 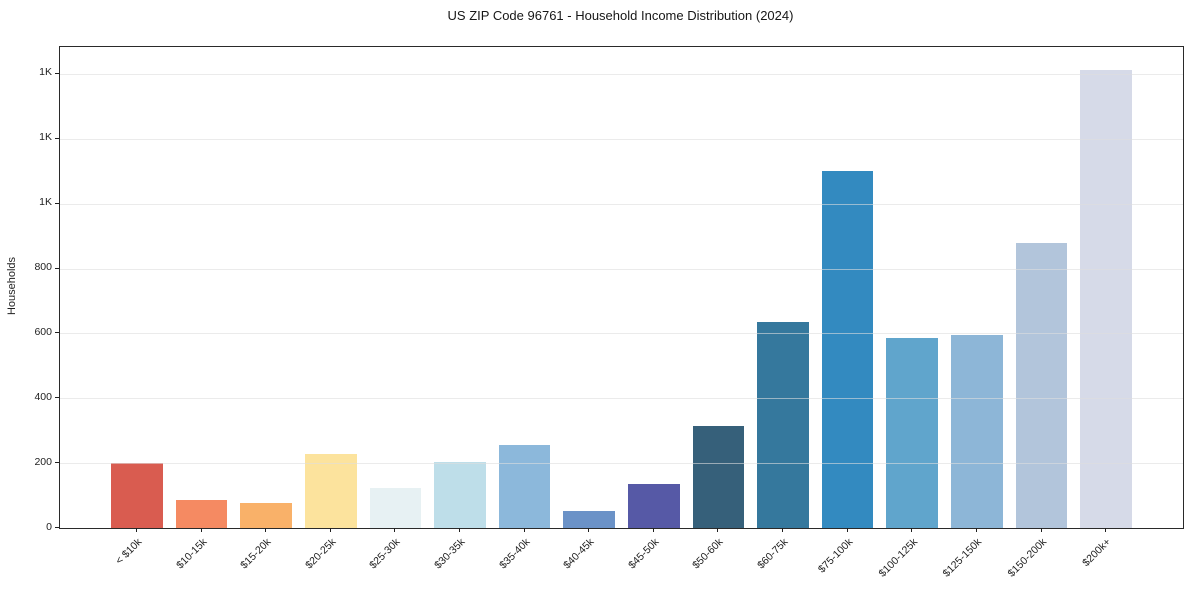 What do you see at coordinates (256, 554) in the screenshot?
I see `x-tick-label: $15-20k` at bounding box center [256, 554].